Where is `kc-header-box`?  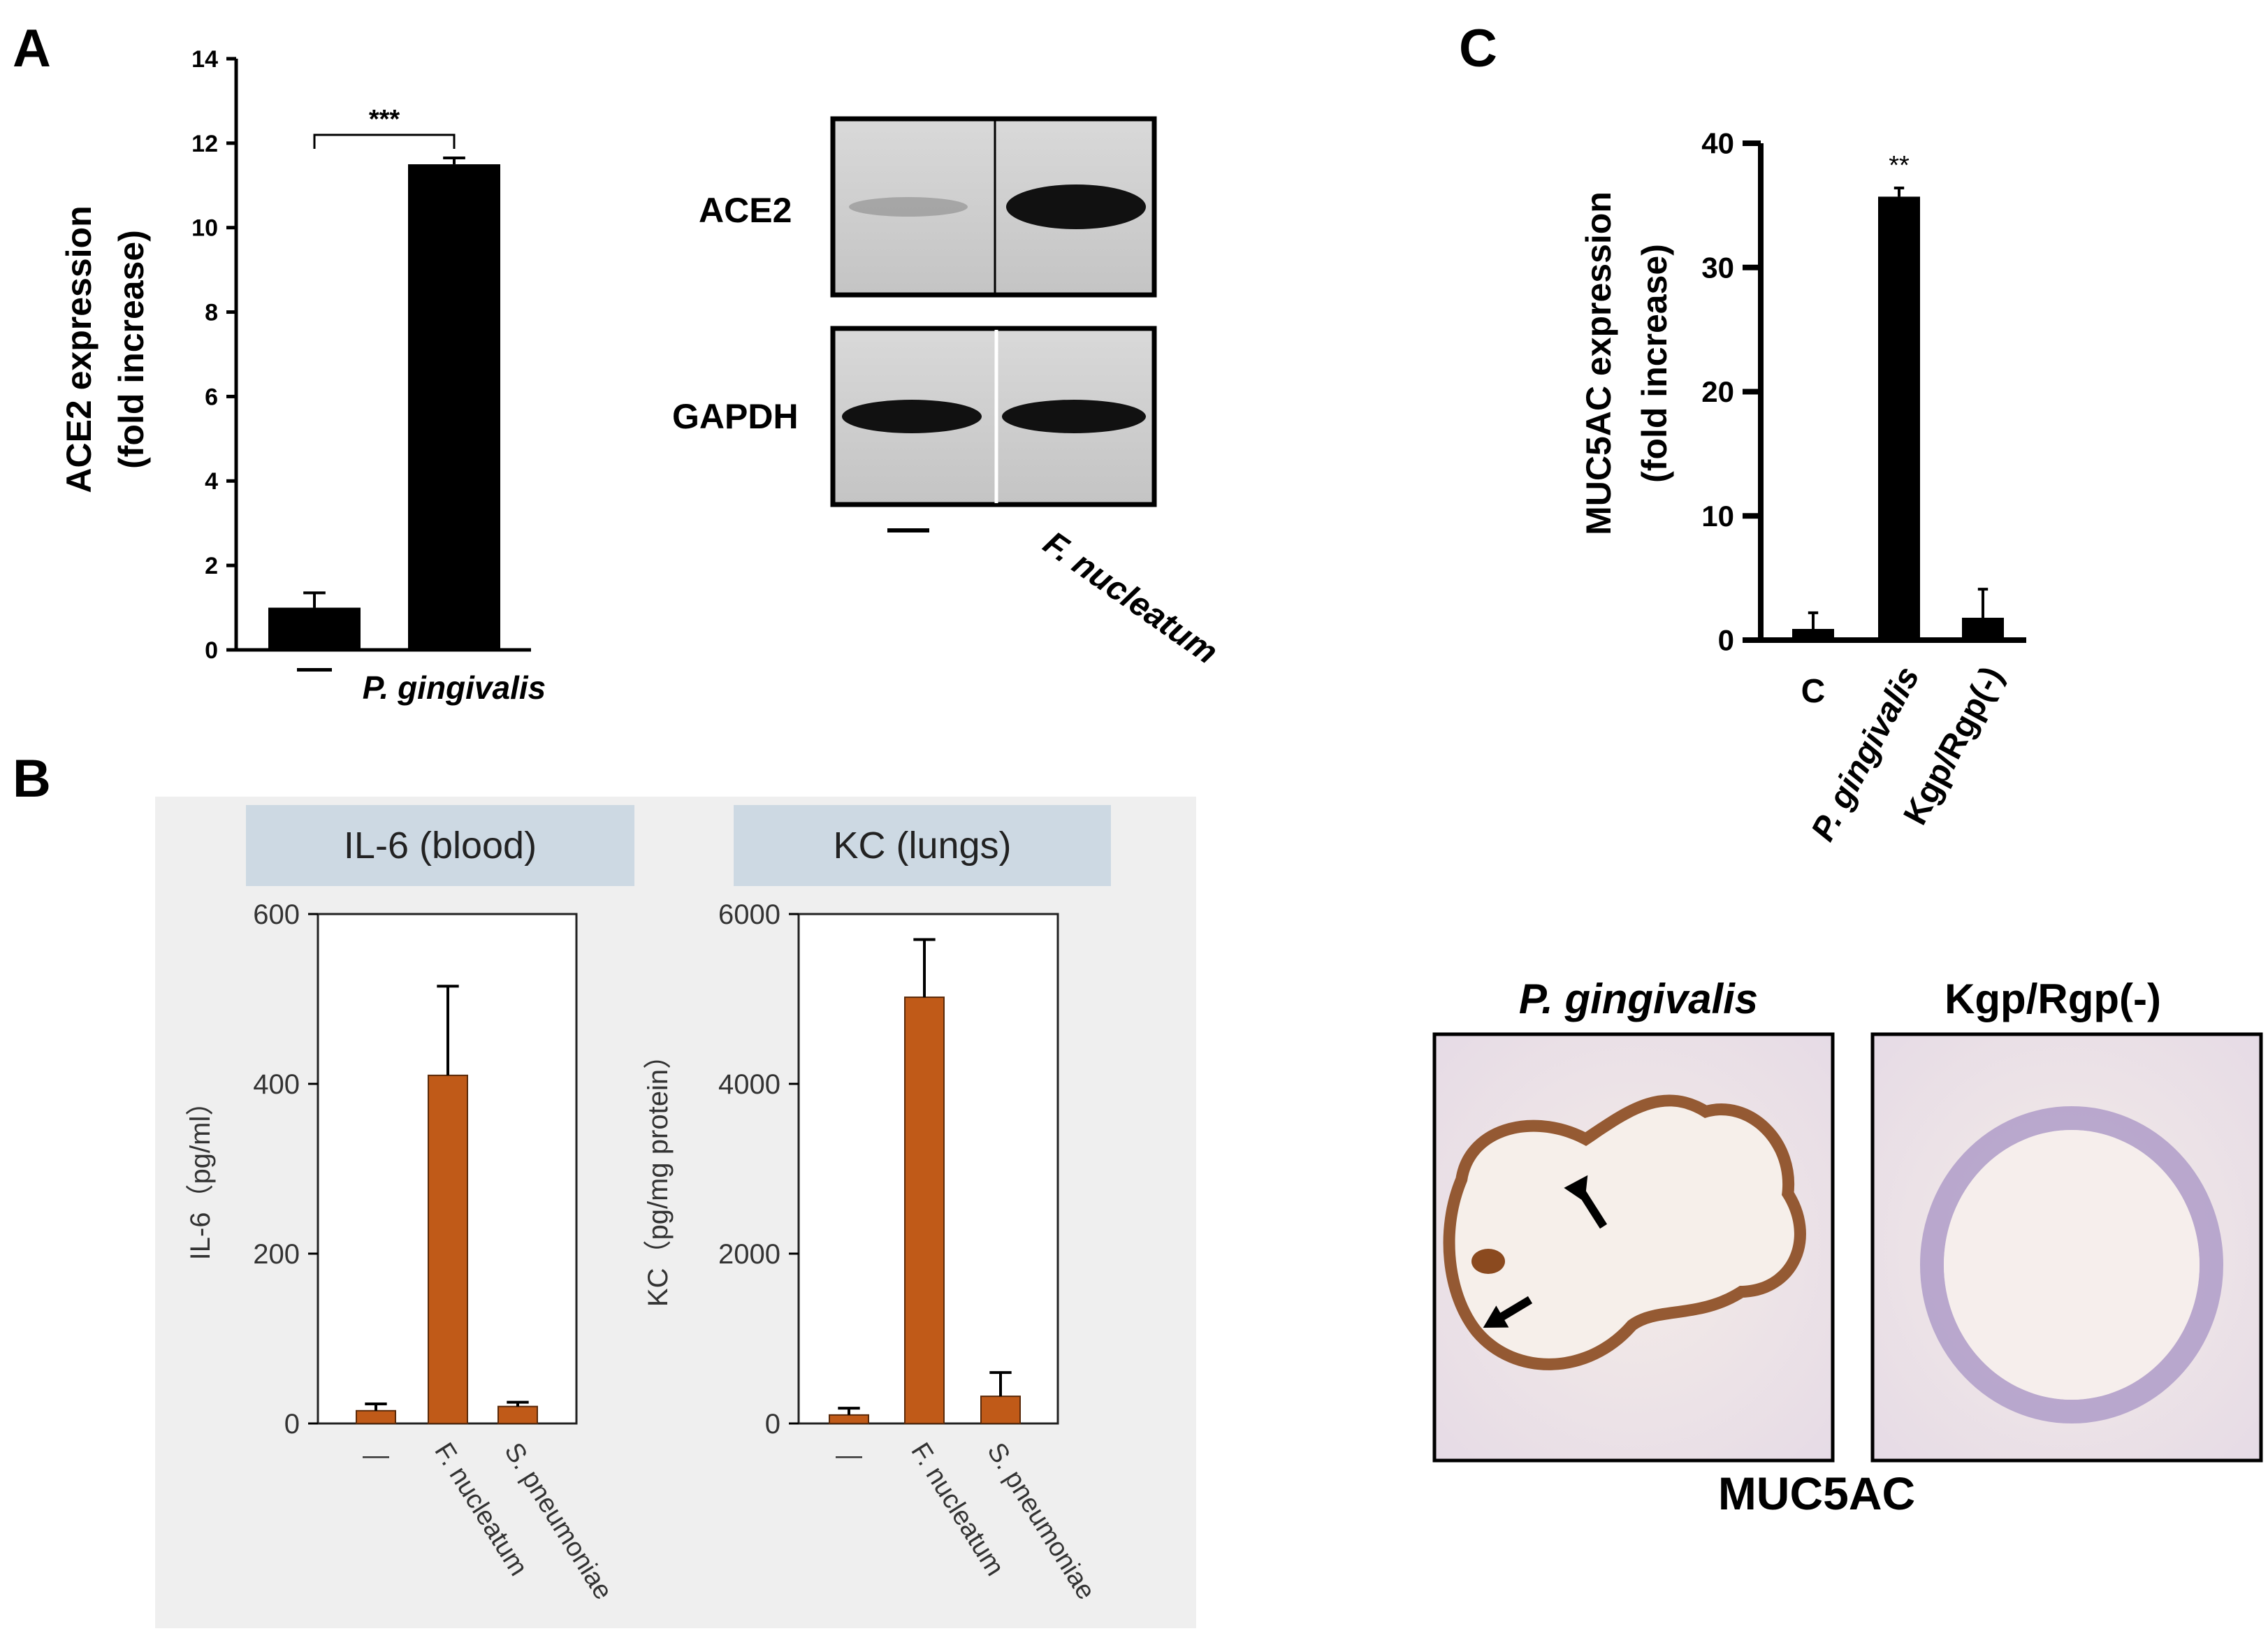 kc-header-box is located at coordinates (922, 845).